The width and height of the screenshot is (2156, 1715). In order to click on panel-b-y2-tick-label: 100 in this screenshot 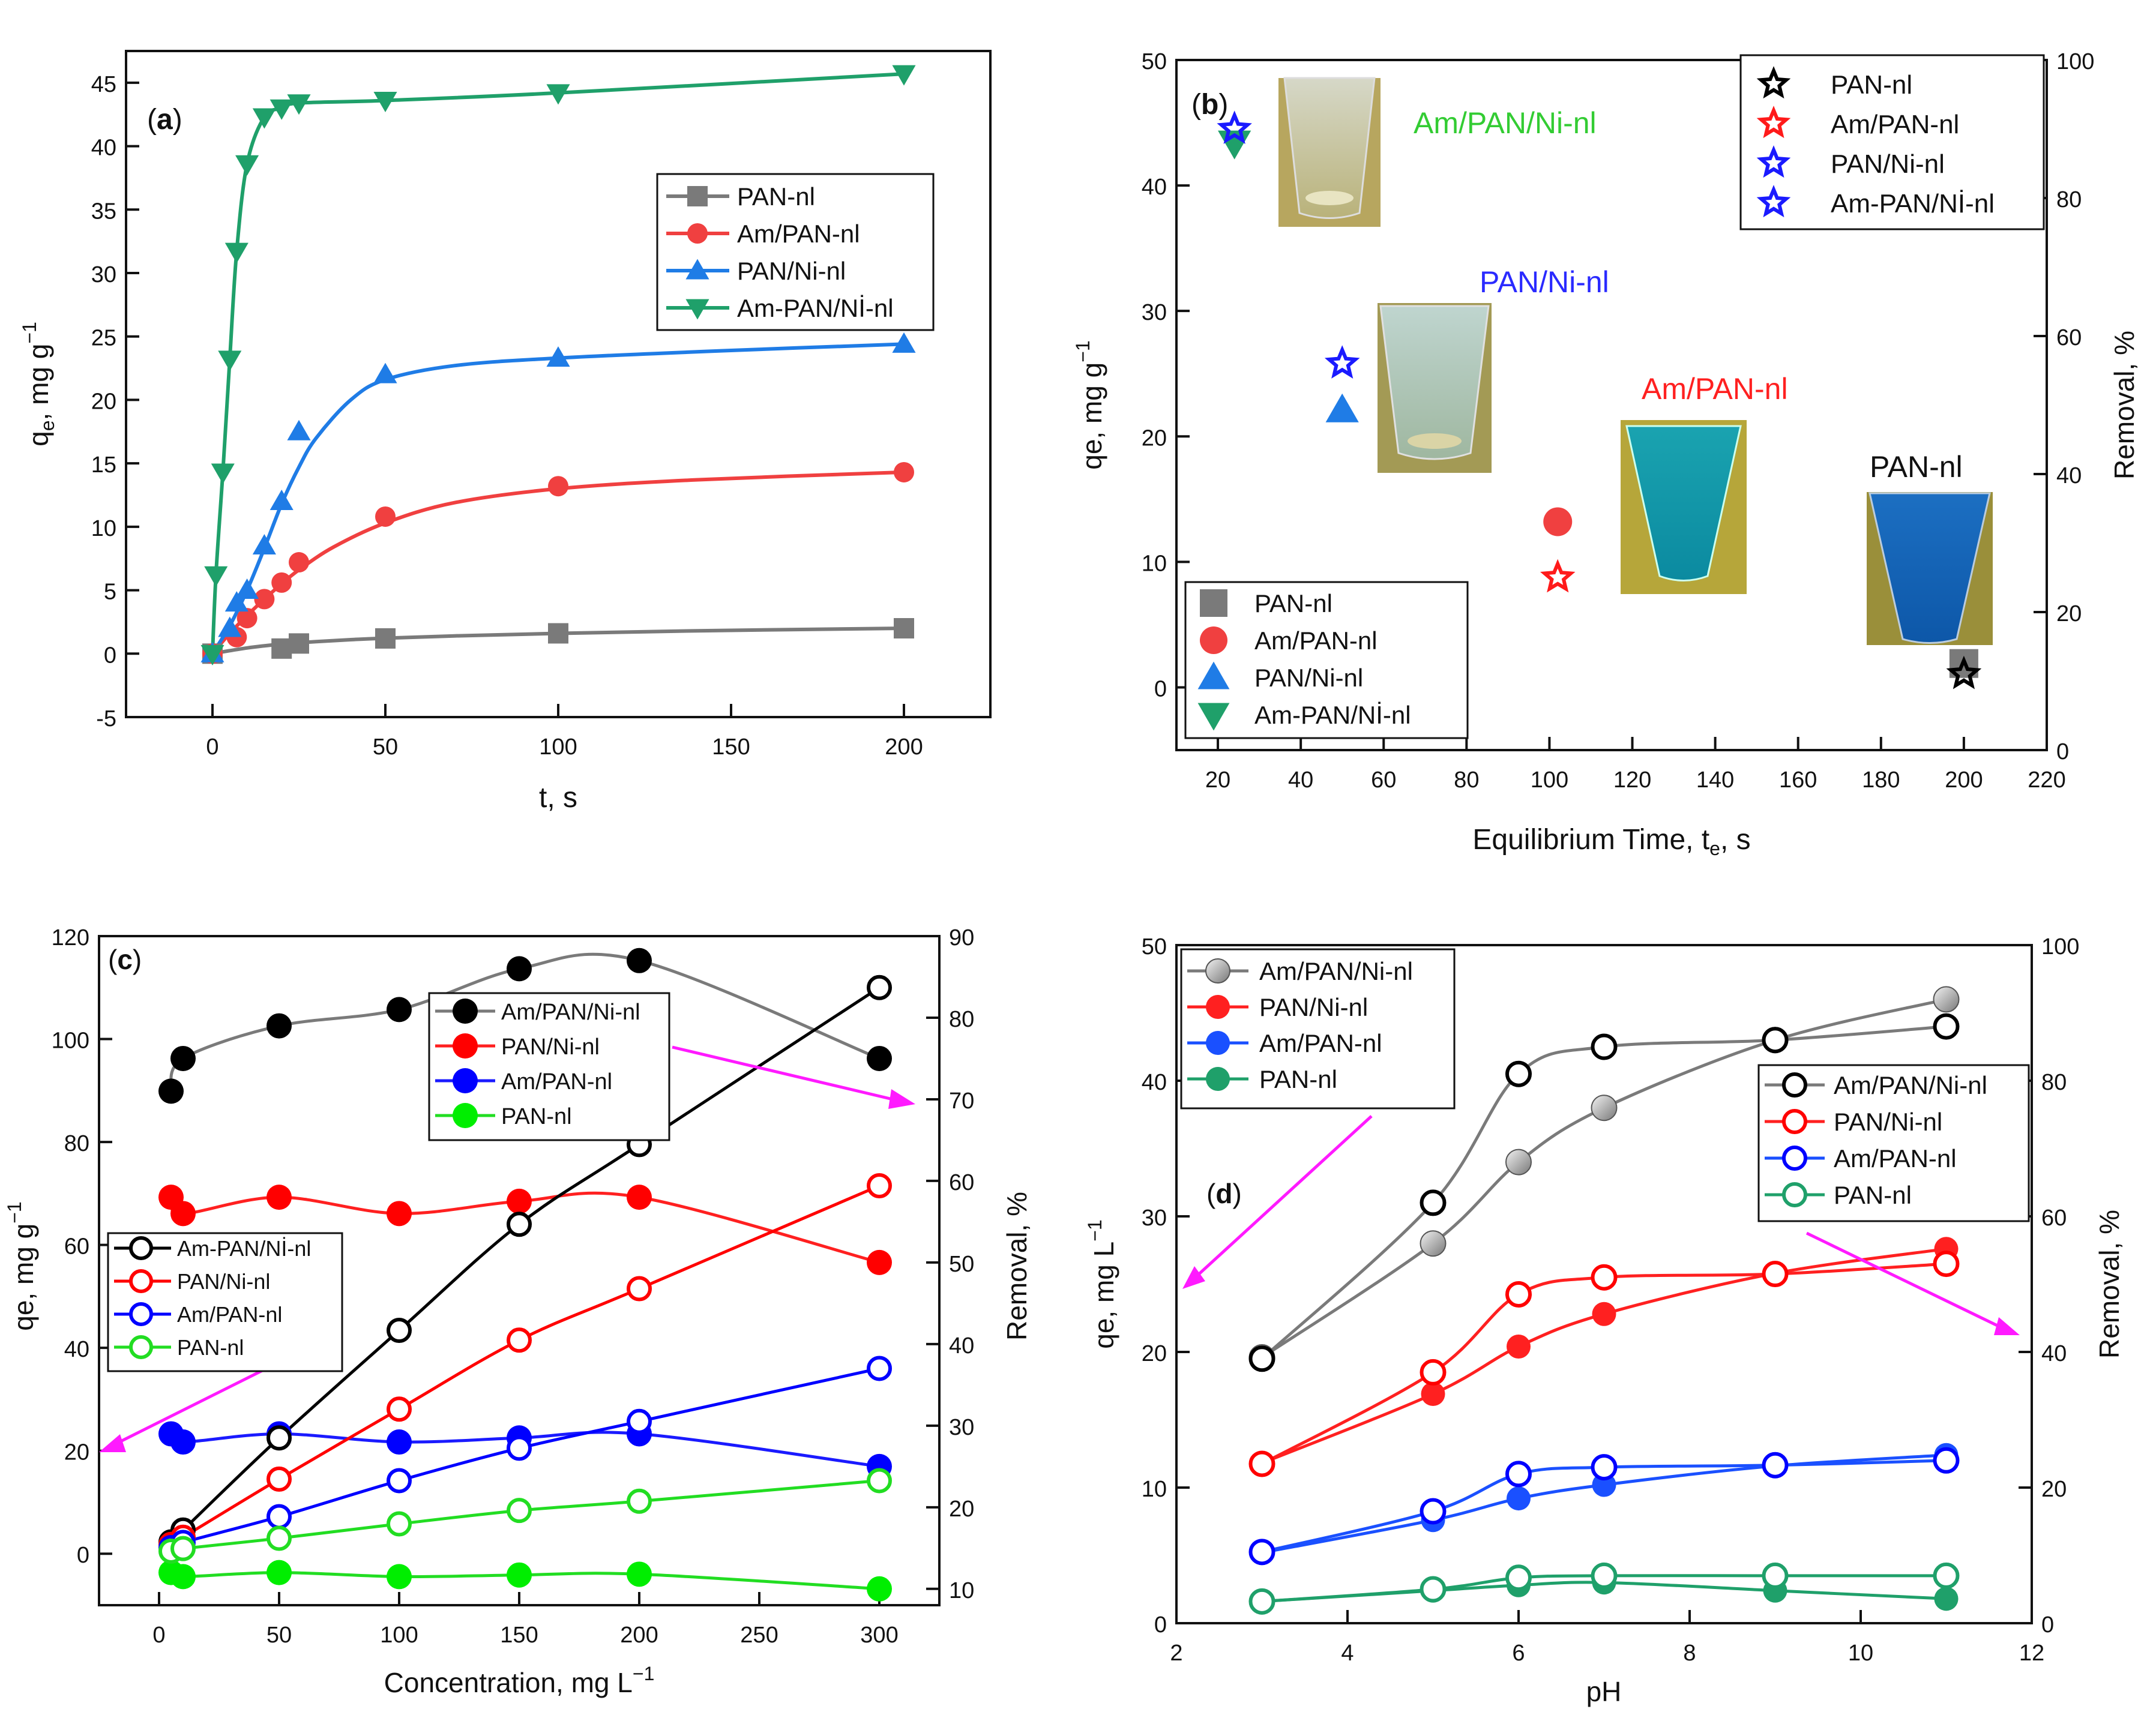, I will do `click(2075, 61)`.